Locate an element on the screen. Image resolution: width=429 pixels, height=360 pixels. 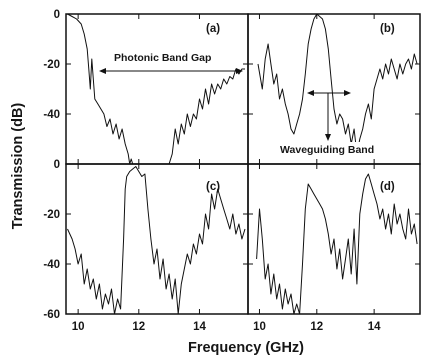
band-gap-arrowhead-right is located at coordinates (239, 71).